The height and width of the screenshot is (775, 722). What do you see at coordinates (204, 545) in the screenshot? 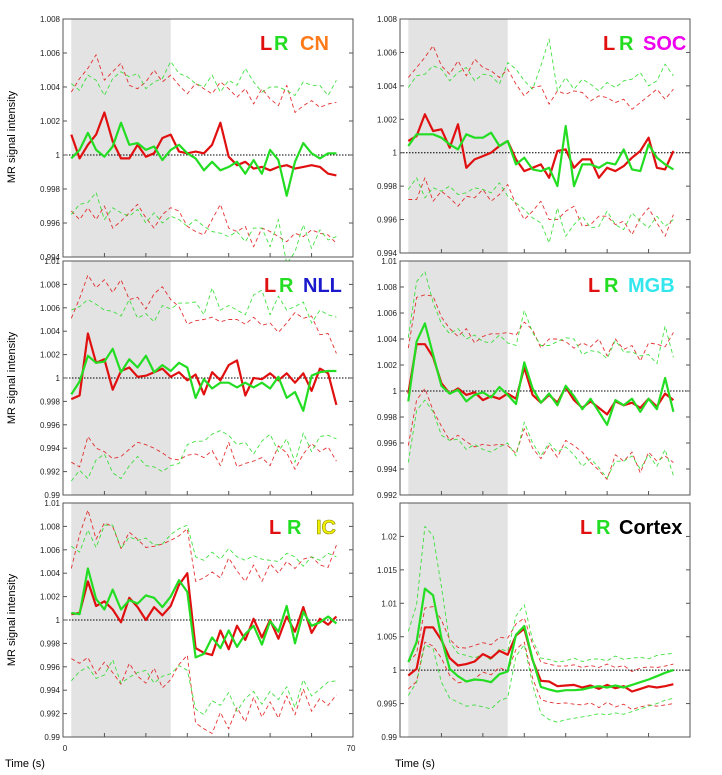
I see `series-ic-r-upper` at bounding box center [204, 545].